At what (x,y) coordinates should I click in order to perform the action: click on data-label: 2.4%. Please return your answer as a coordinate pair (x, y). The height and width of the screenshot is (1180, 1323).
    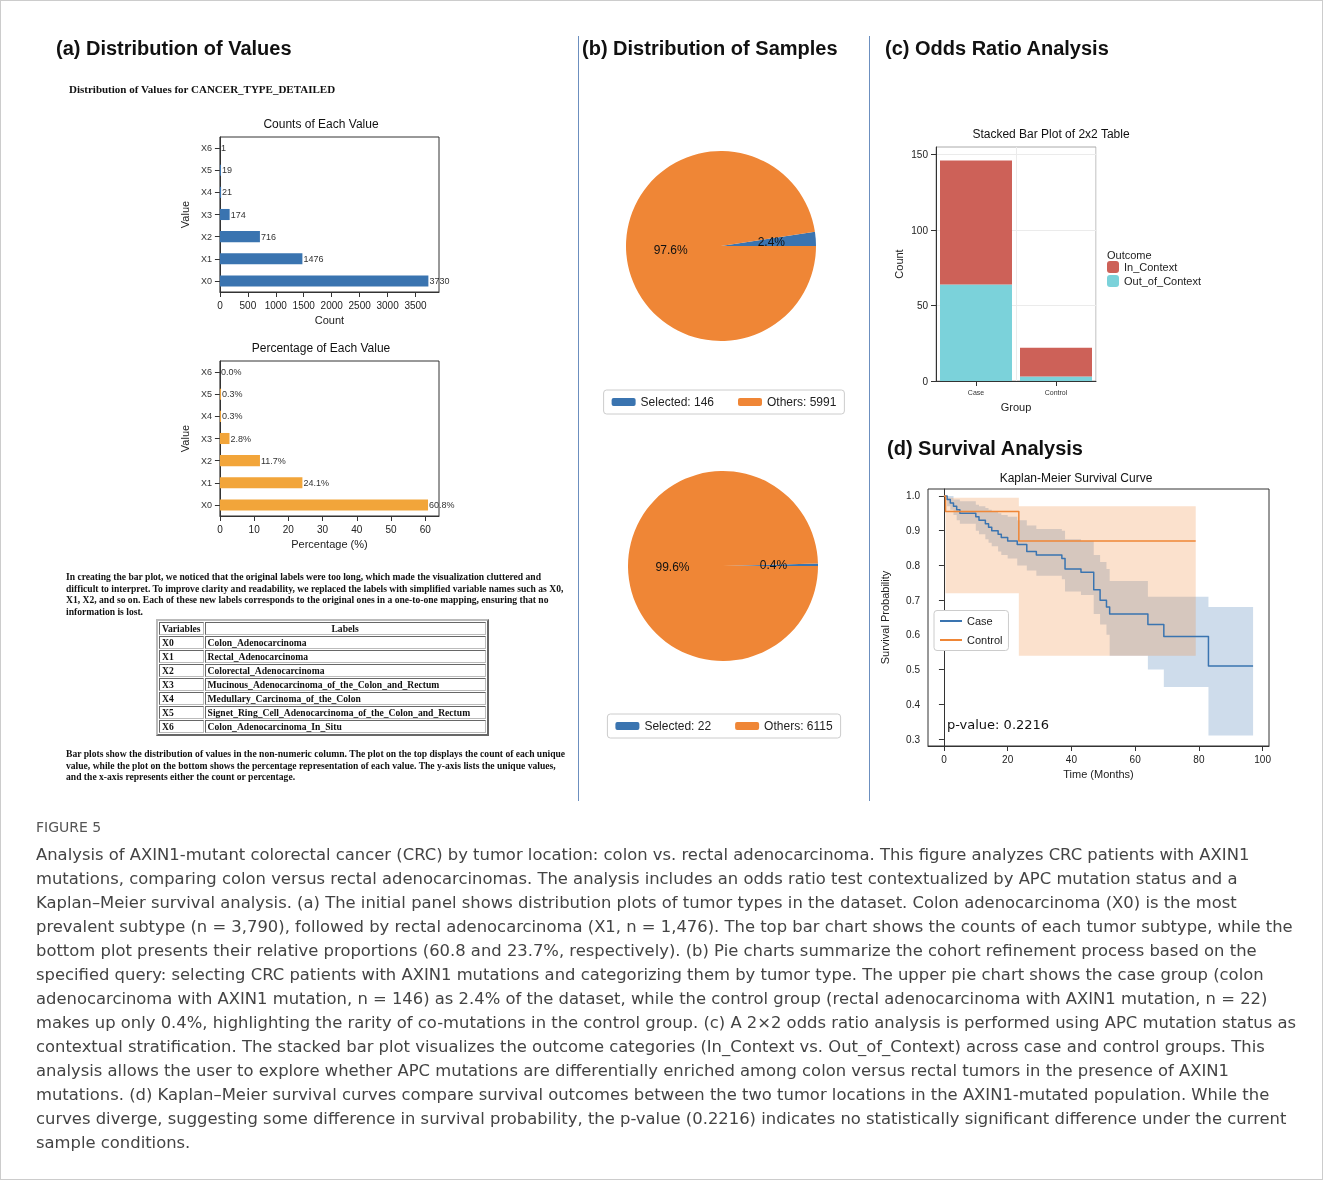
    Looking at the image, I should click on (771, 242).